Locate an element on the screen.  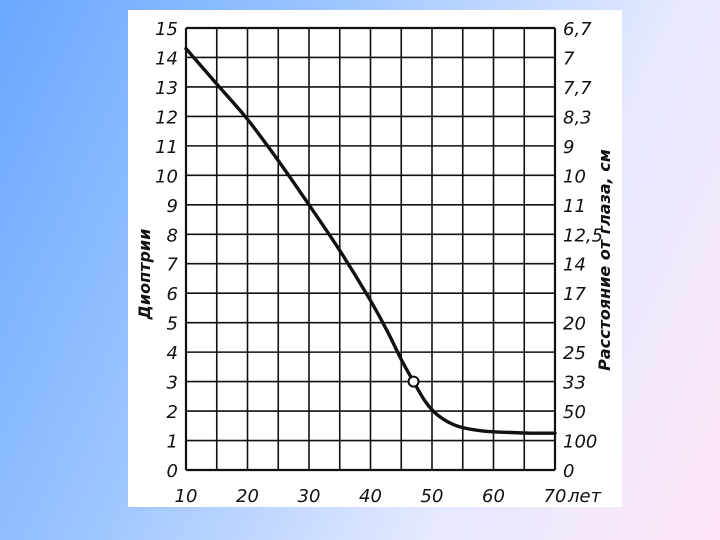
right-tick-label: 6,7 is located at coordinates (577, 29).